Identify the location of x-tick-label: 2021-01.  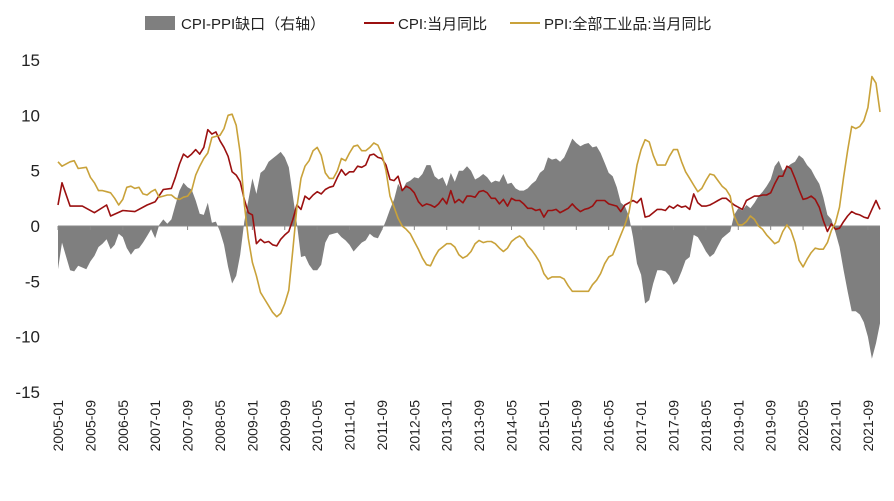
(835, 426).